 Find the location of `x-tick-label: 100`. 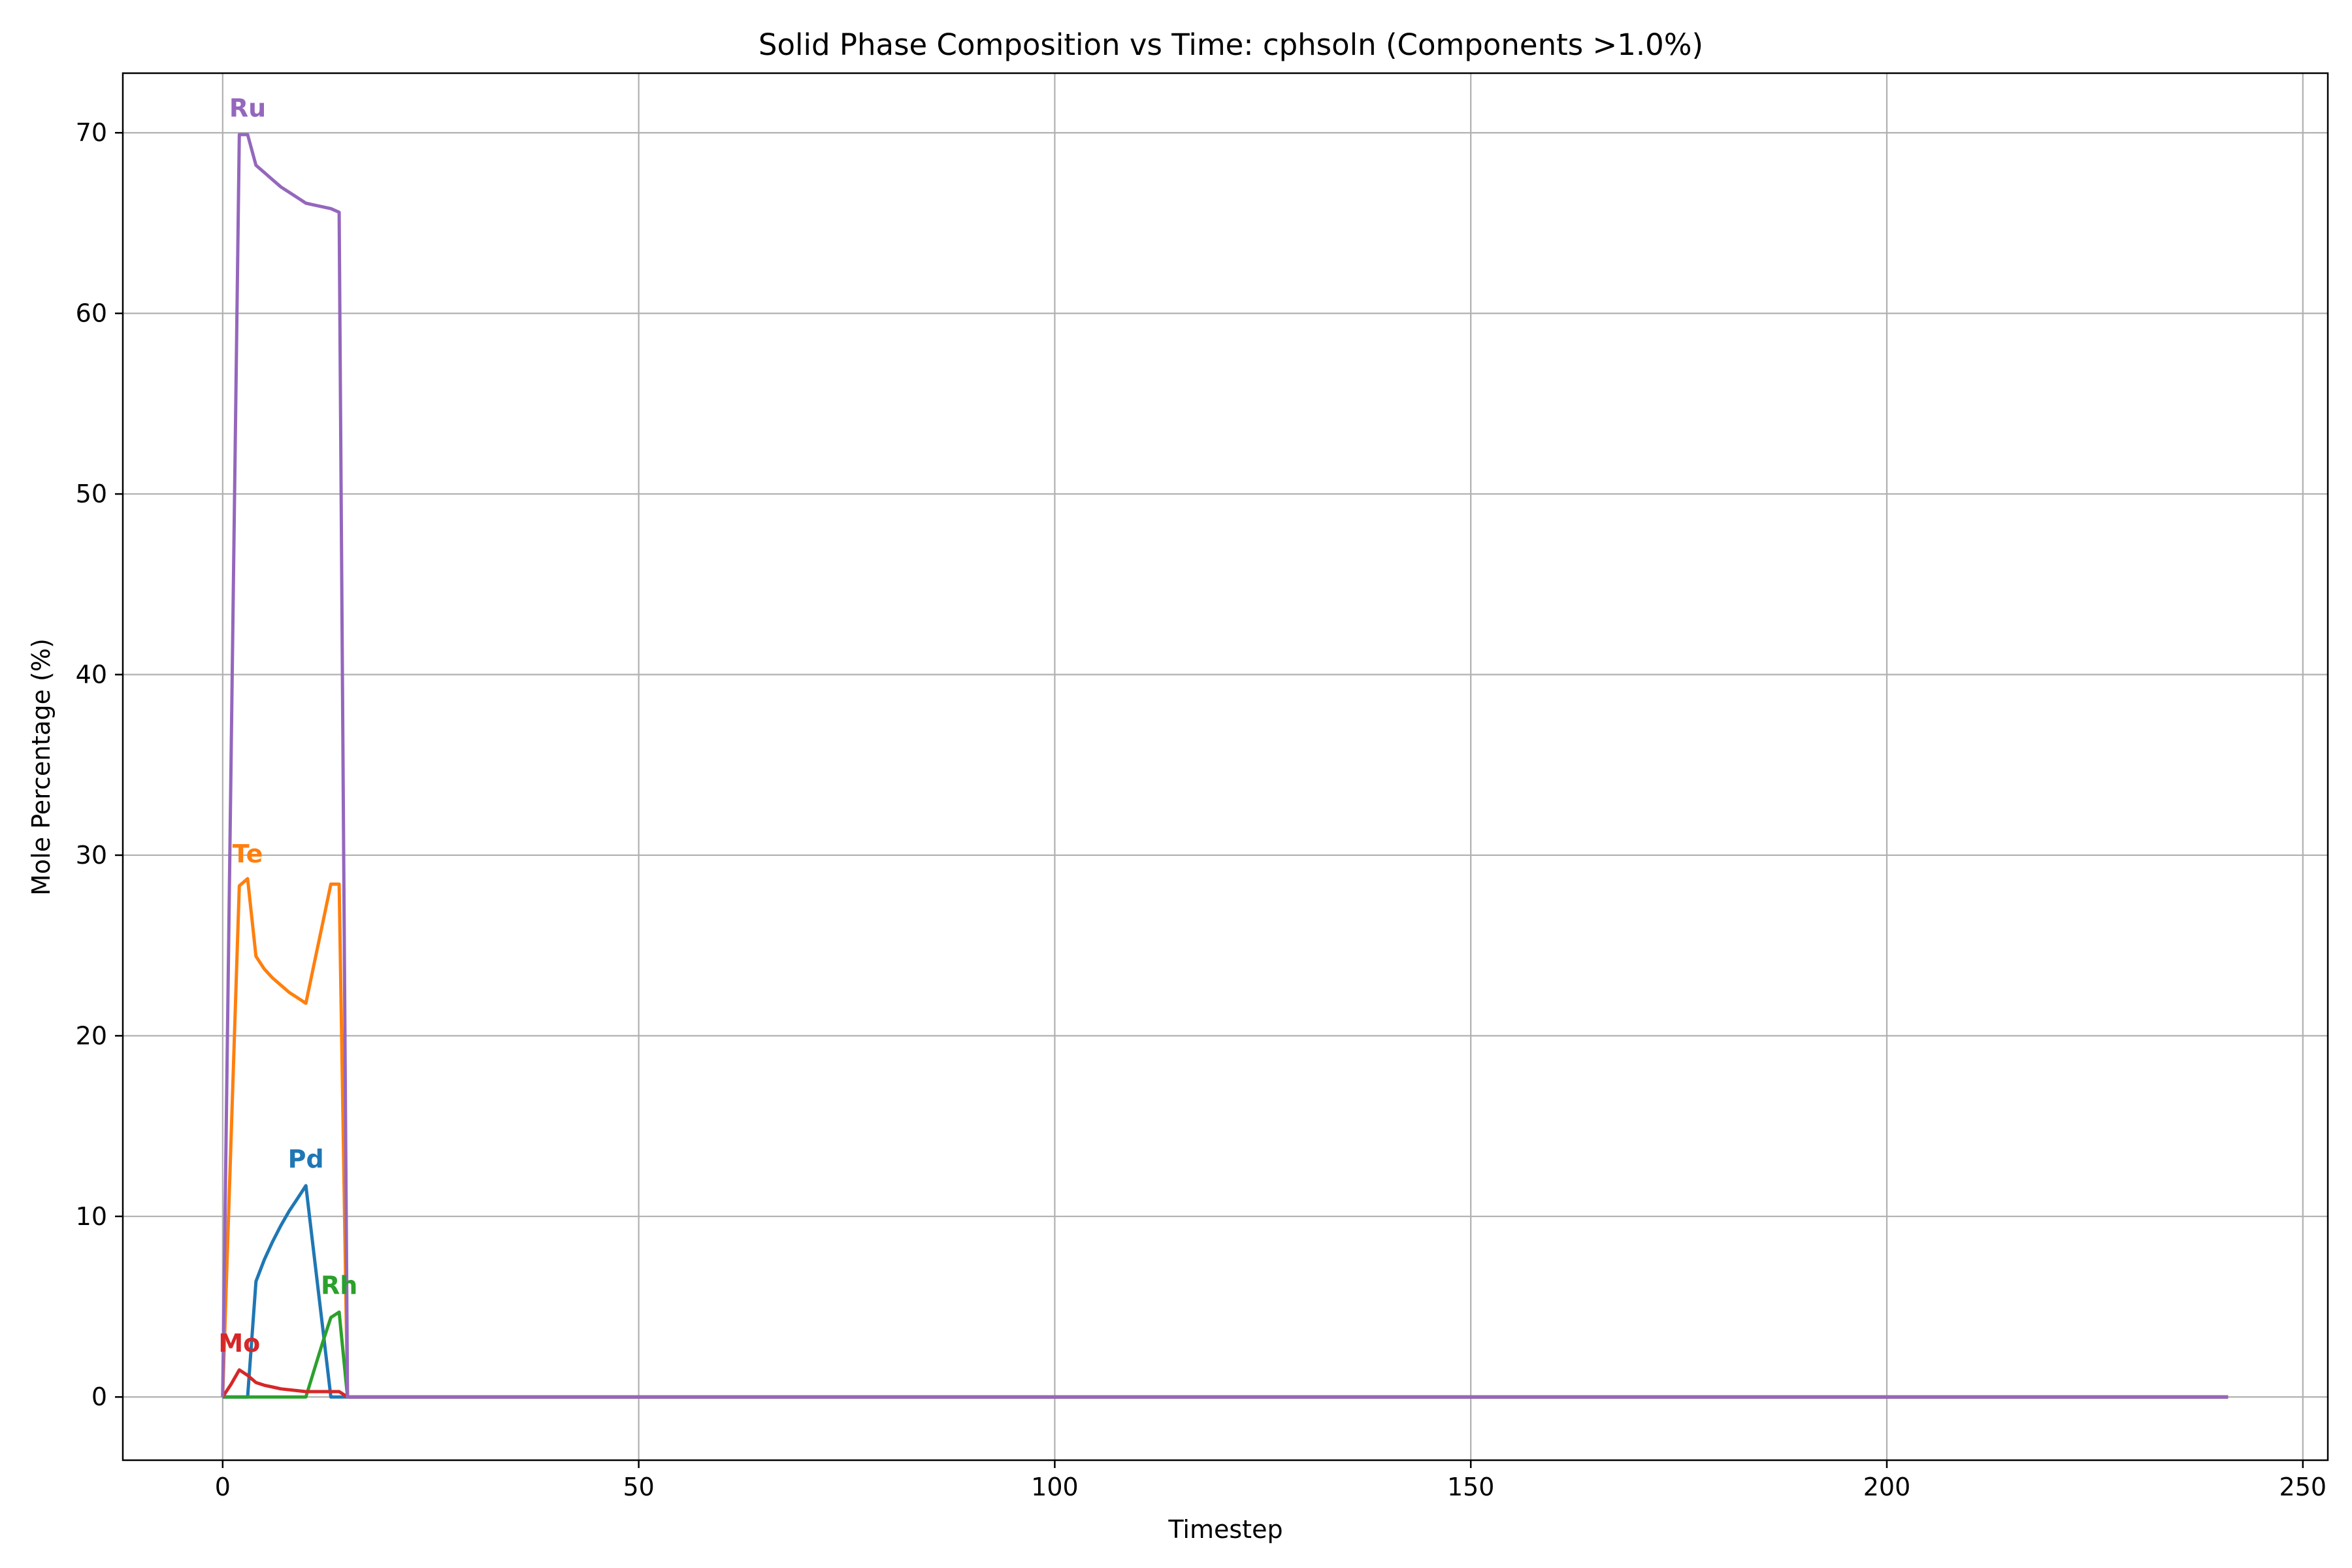

x-tick-label: 100 is located at coordinates (1055, 1487).